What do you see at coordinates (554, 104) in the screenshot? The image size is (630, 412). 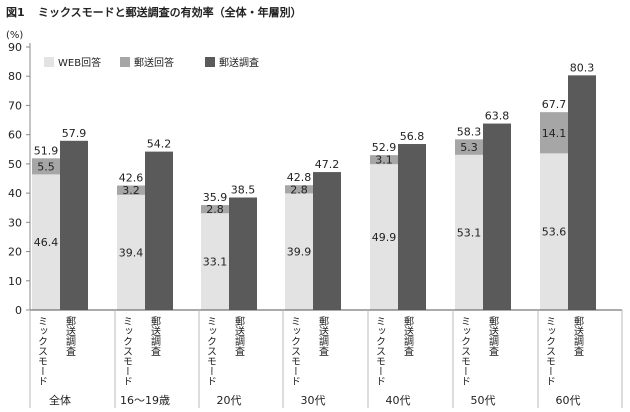 I see `data-label-mixed-total: 67.7` at bounding box center [554, 104].